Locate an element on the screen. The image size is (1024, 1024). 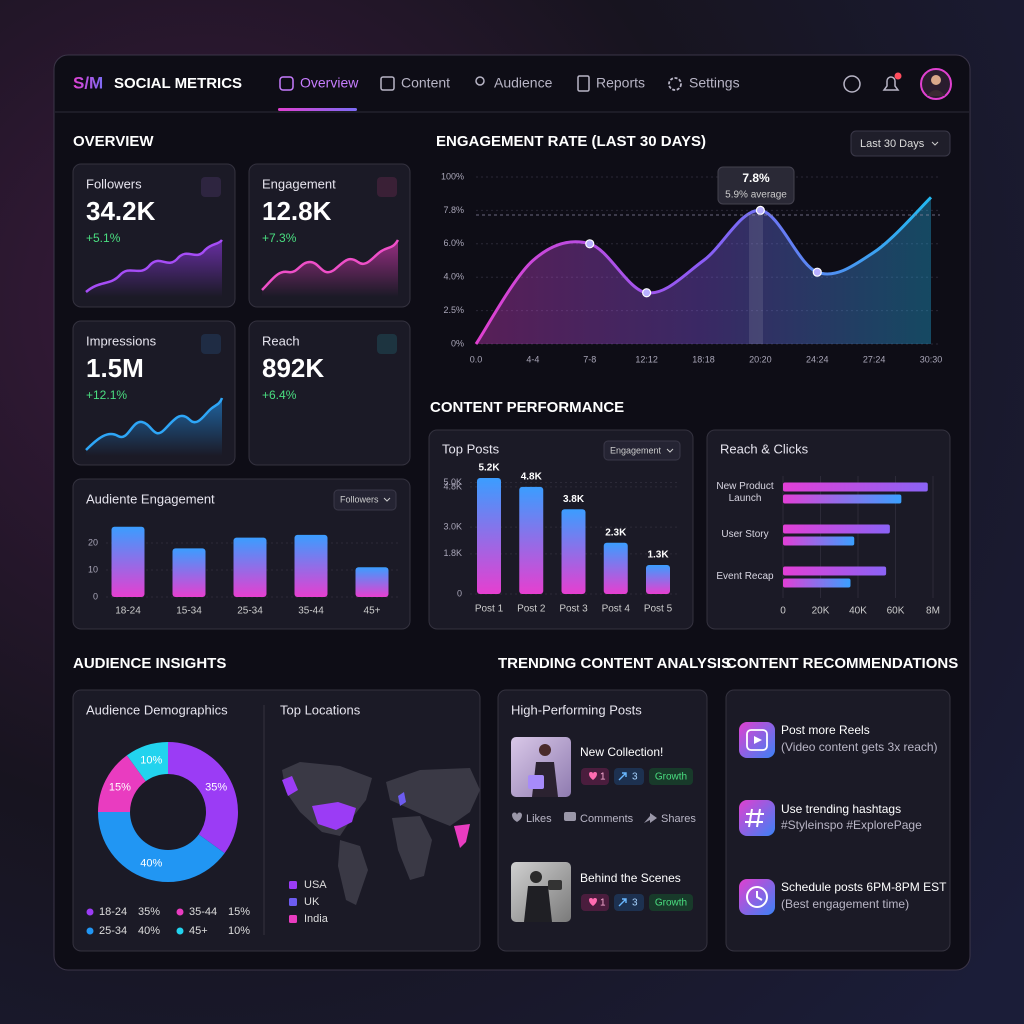
rec-detail: #Styleinspo #ExplorePage is located at coordinates (851, 825).